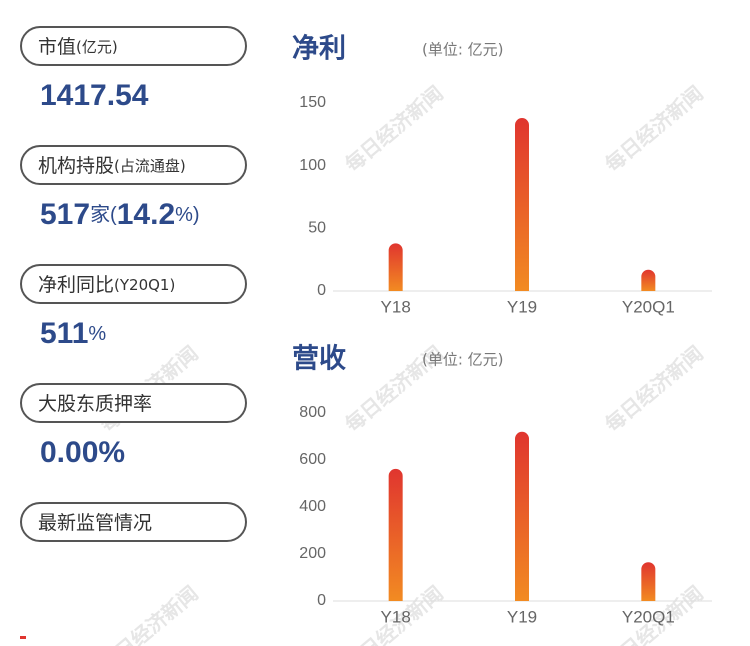 The width and height of the screenshot is (750, 646). What do you see at coordinates (146, 214) in the screenshot?
I see `stat-value-part: 14.2` at bounding box center [146, 214].